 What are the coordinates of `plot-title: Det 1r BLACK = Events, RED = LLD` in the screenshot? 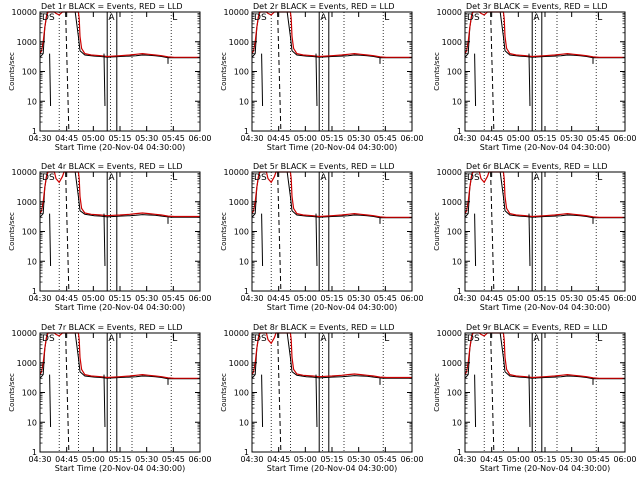 It's located at (112, 6).